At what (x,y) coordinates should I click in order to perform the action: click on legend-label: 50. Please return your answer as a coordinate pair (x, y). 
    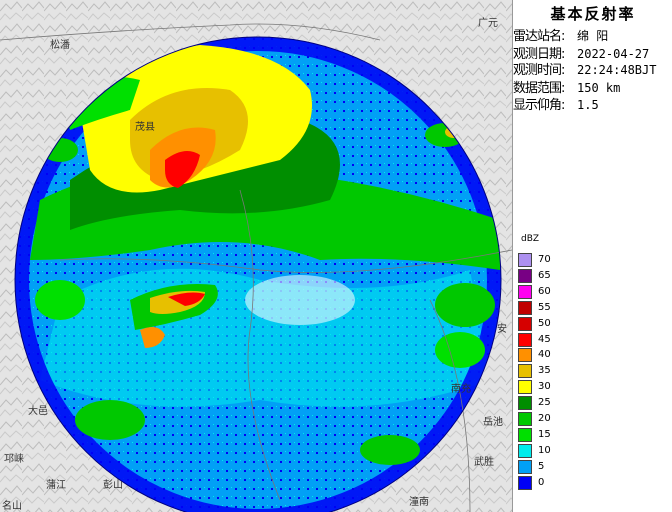
    Looking at the image, I should click on (544, 323).